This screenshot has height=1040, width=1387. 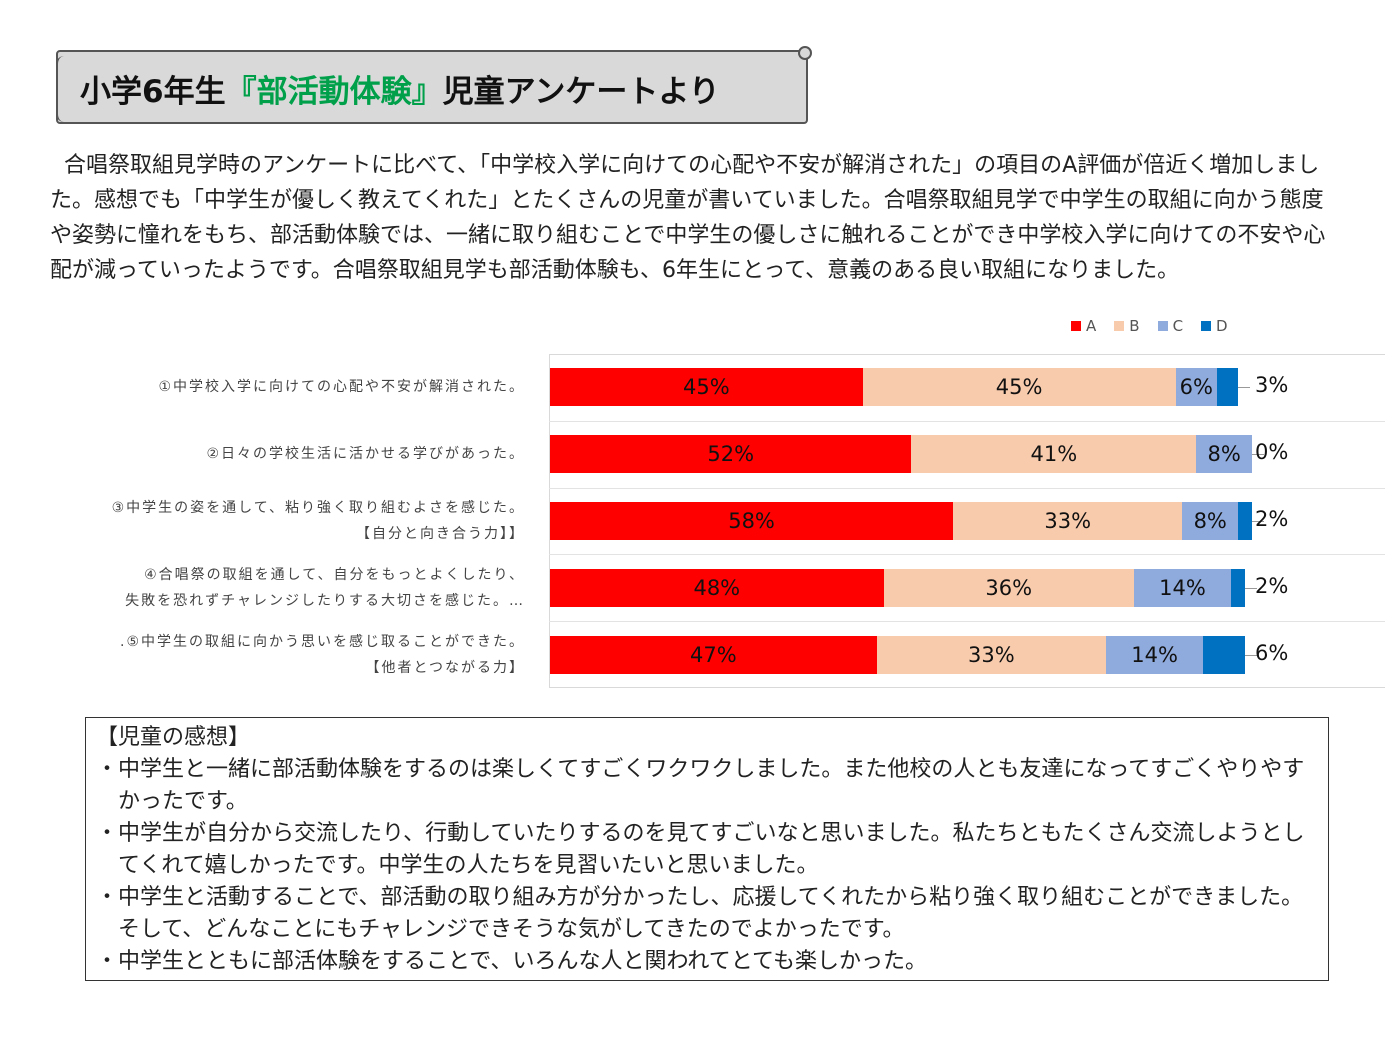 I want to click on data-label: 47%, so click(x=713, y=654).